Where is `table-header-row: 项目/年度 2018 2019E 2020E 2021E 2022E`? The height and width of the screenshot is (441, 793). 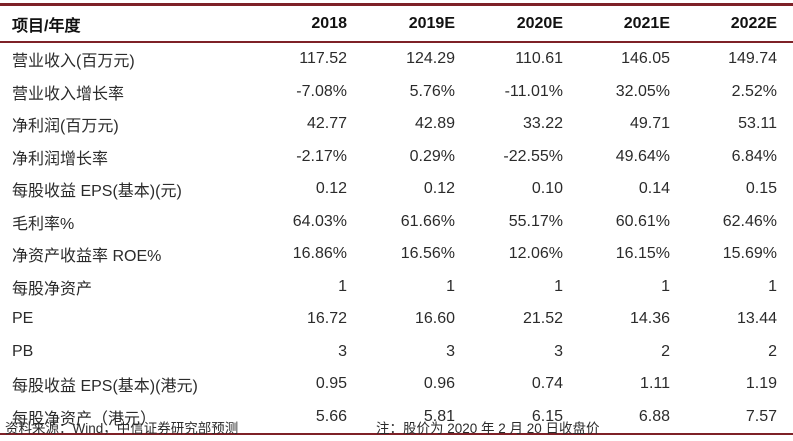 table-header-row: 项目/年度 2018 2019E 2020E 2021E 2022E is located at coordinates (396, 23).